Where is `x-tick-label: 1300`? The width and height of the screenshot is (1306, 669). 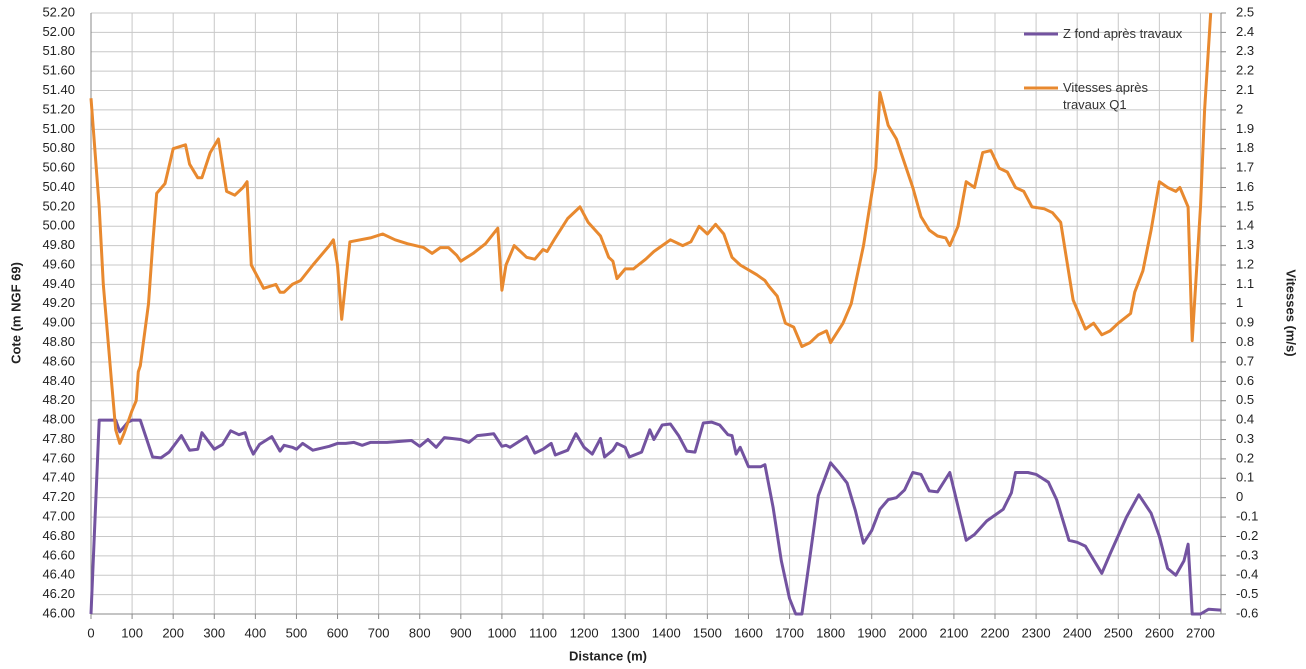
x-tick-label: 1300 is located at coordinates (625, 632).